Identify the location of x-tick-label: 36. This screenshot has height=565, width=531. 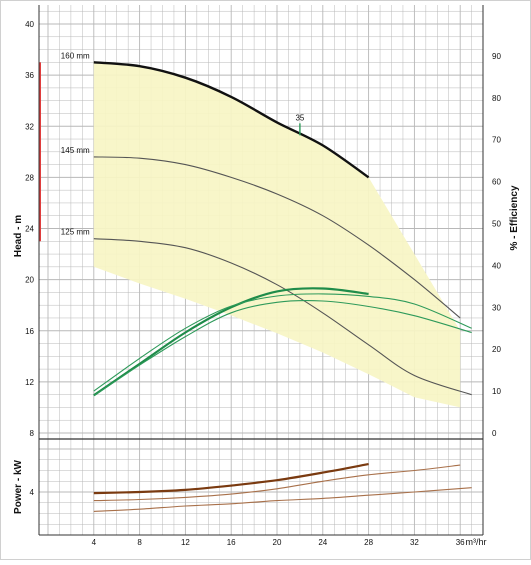
(460, 542).